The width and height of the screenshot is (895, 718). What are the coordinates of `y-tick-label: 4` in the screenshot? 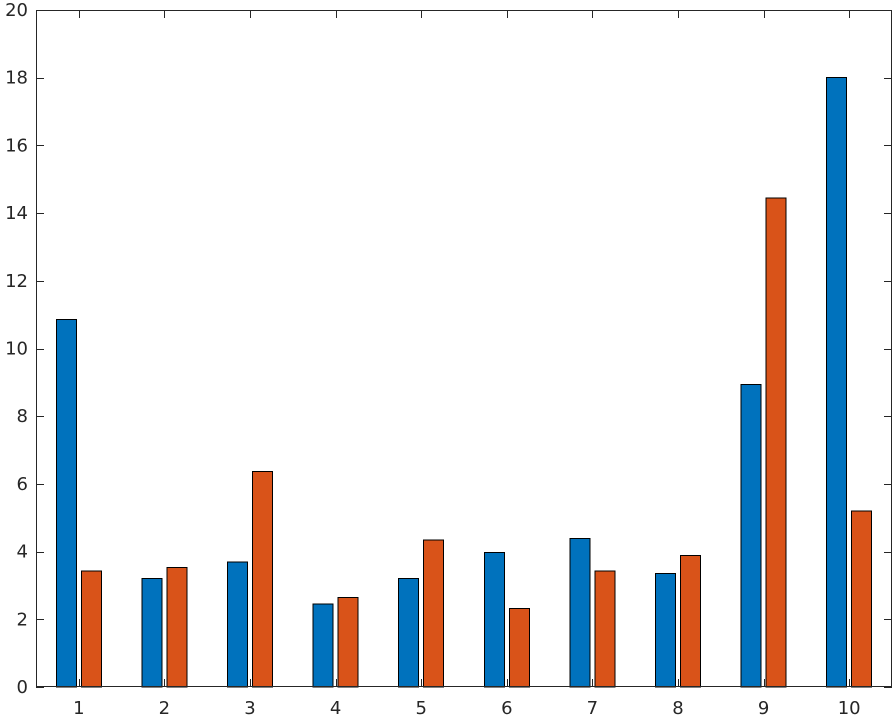 It's located at (22, 552).